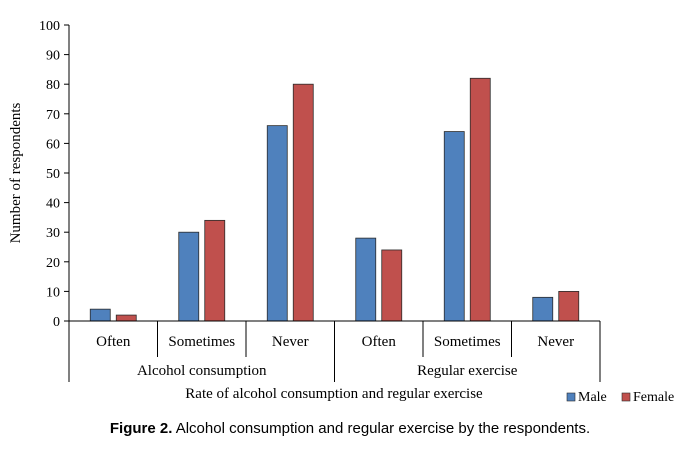 This screenshot has height=453, width=700. I want to click on y-tick-label: 60, so click(53, 144).